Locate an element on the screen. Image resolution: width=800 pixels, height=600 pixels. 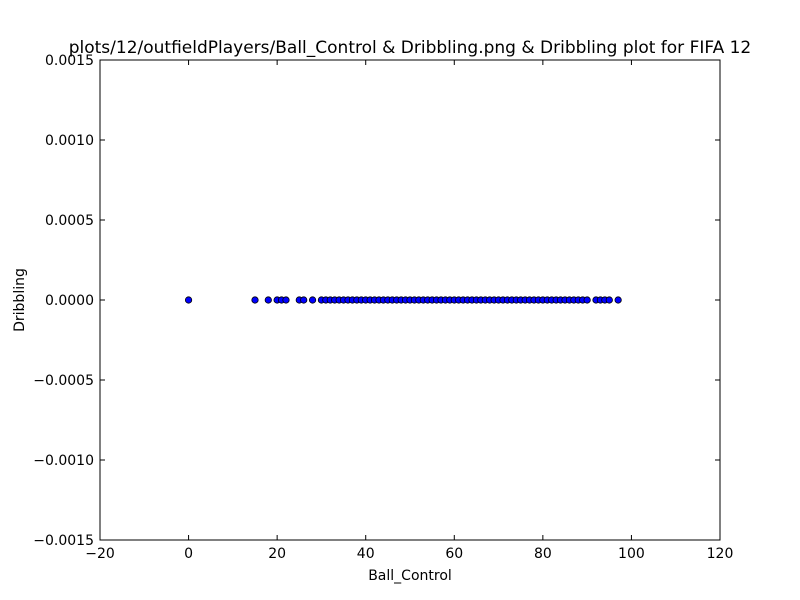
x-tick-label: 0 is located at coordinates (188, 554).